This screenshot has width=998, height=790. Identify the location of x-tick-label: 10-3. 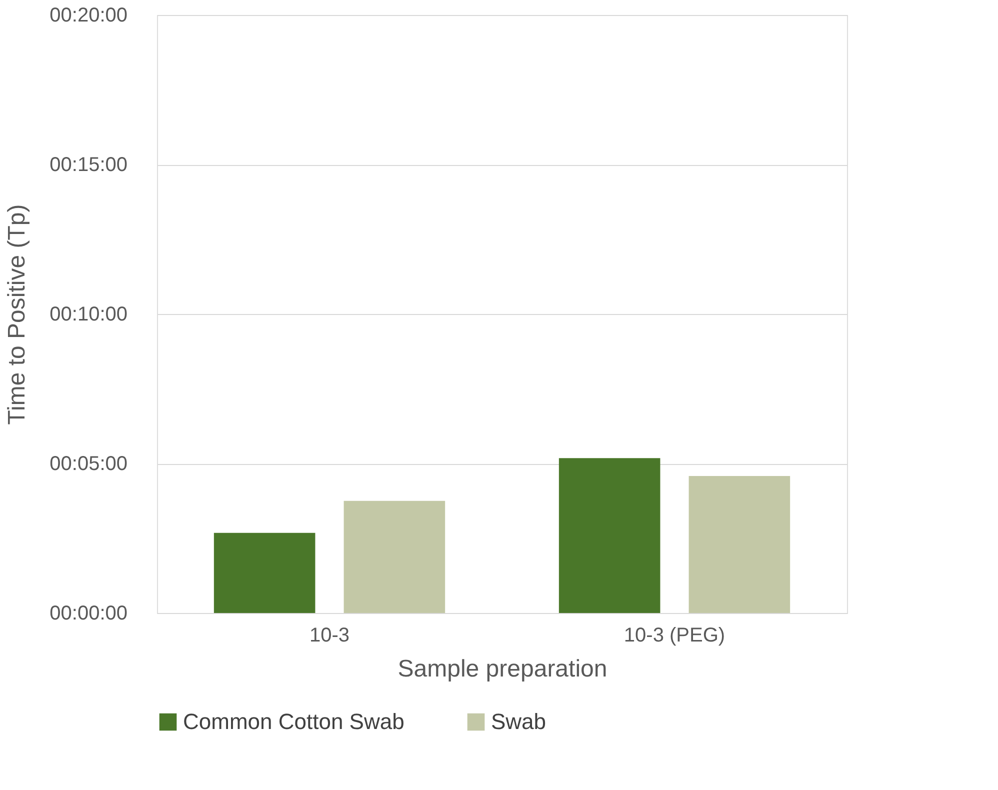
(329, 635).